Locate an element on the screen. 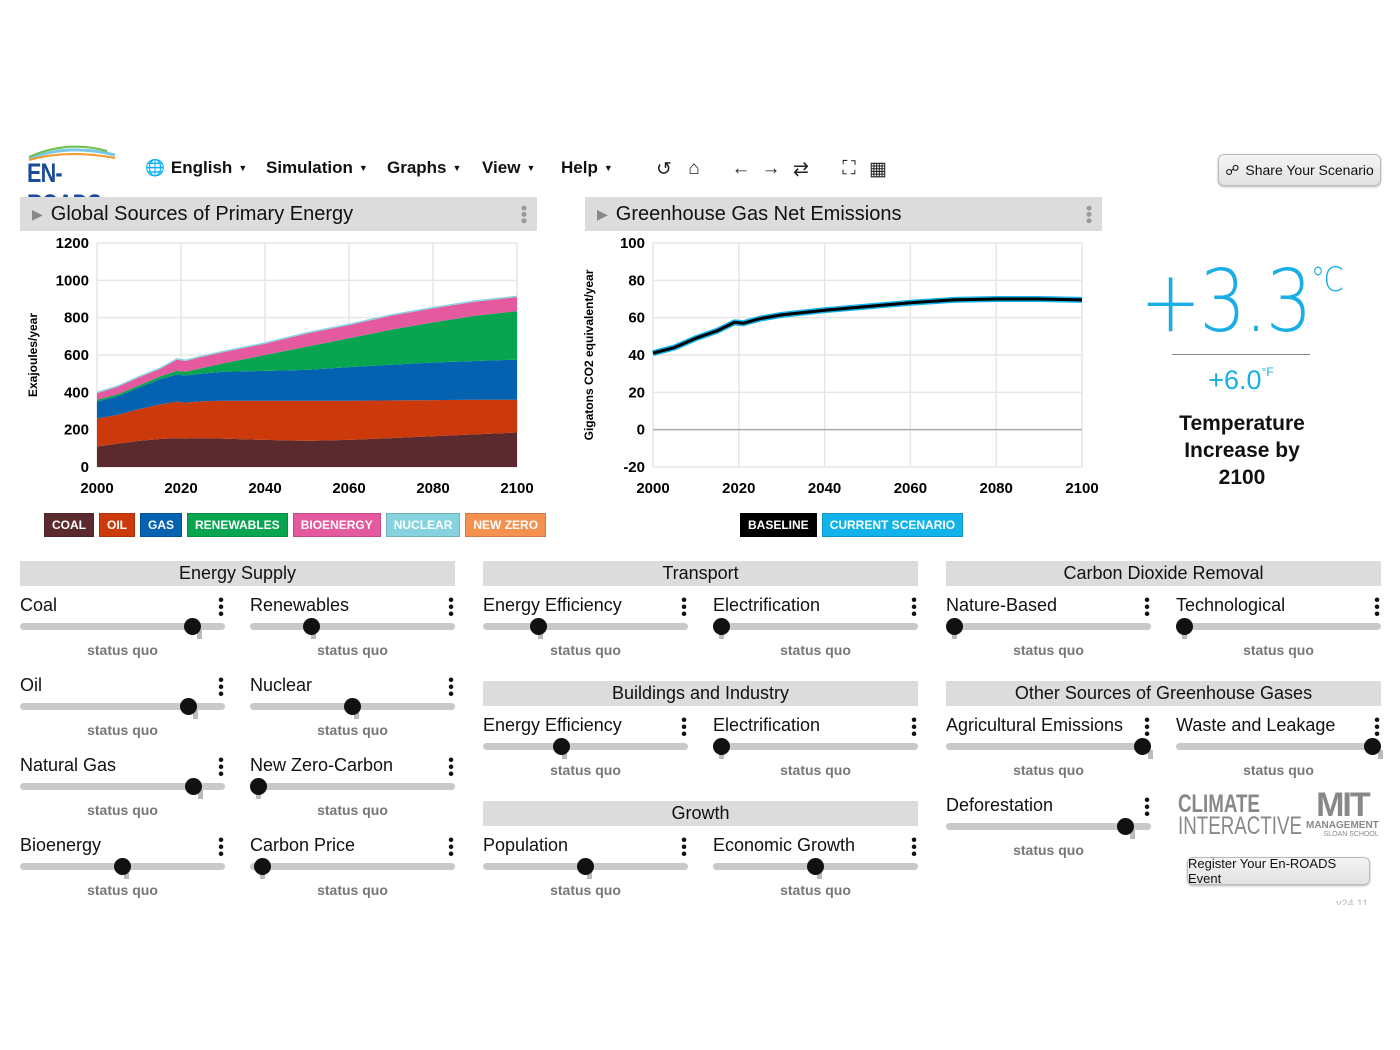  legend-new-zero: NEW ZERO is located at coordinates (506, 525).